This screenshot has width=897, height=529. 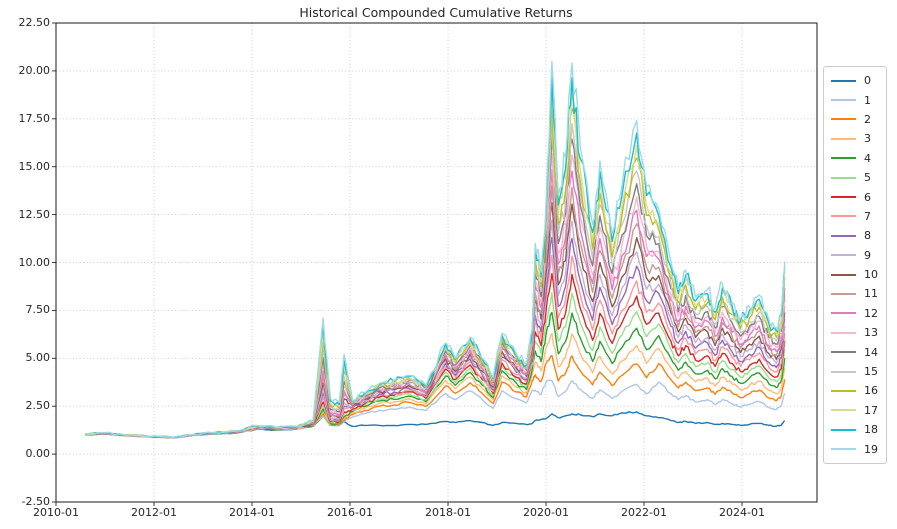 I want to click on x-axis-tick-label: 2010-01, so click(x=56, y=512).